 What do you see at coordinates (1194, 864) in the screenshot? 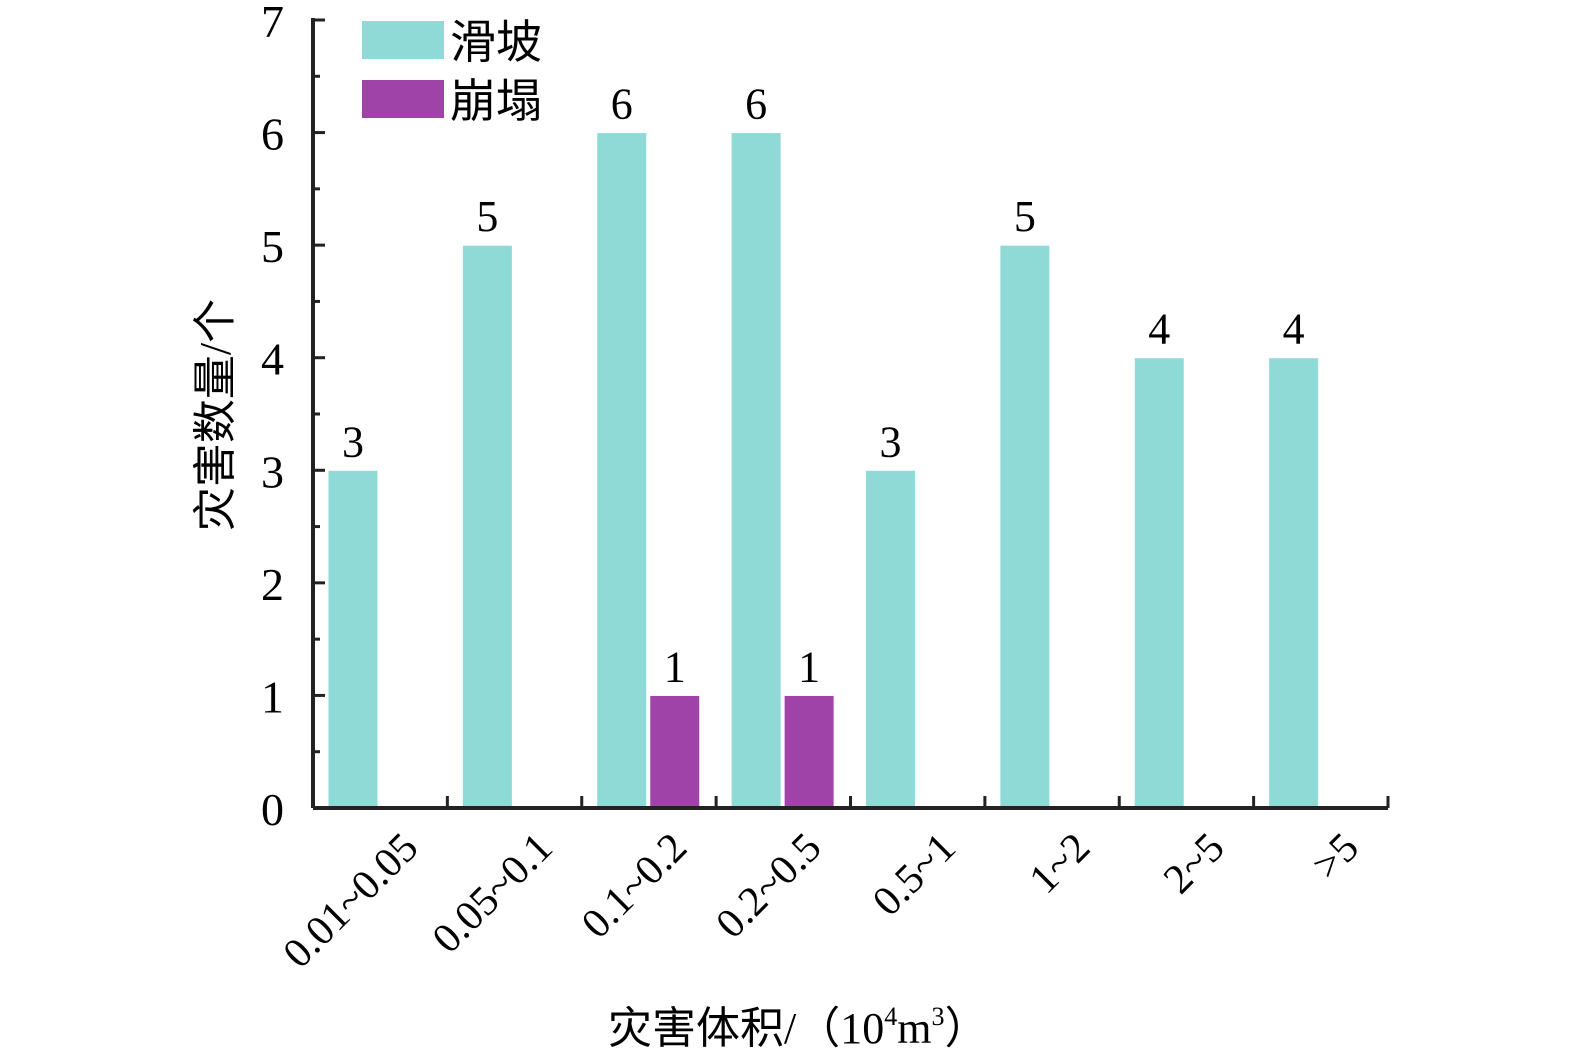
I see `x-tick-label: 2~5` at bounding box center [1194, 864].